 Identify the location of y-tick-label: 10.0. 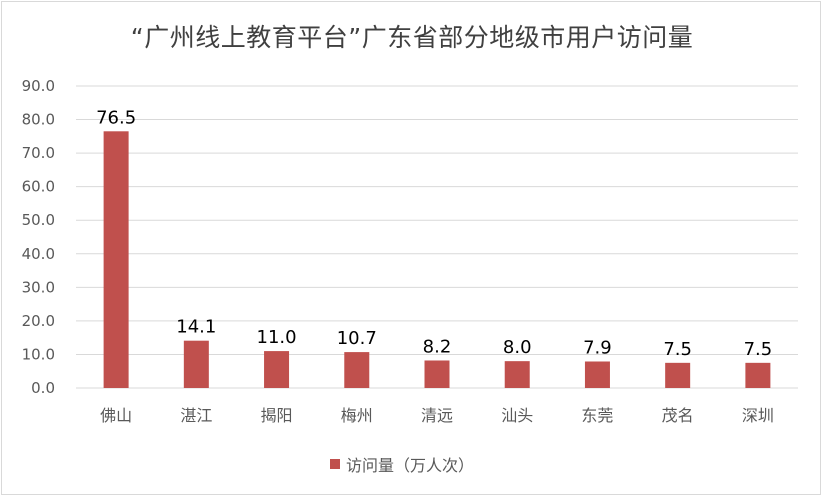
(38, 354).